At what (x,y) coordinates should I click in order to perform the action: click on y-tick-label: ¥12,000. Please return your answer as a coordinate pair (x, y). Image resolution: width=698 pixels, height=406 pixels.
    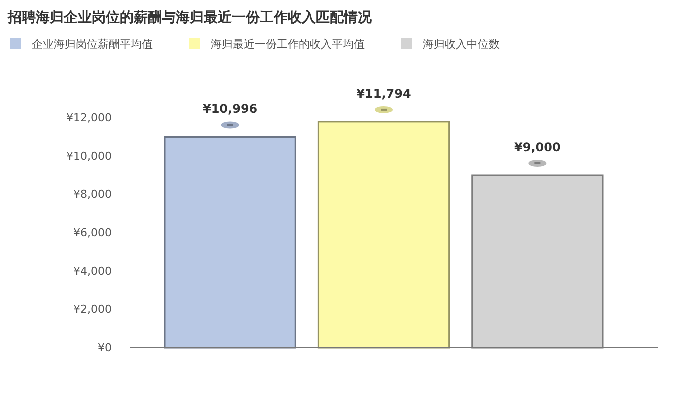
    Looking at the image, I should click on (89, 118).